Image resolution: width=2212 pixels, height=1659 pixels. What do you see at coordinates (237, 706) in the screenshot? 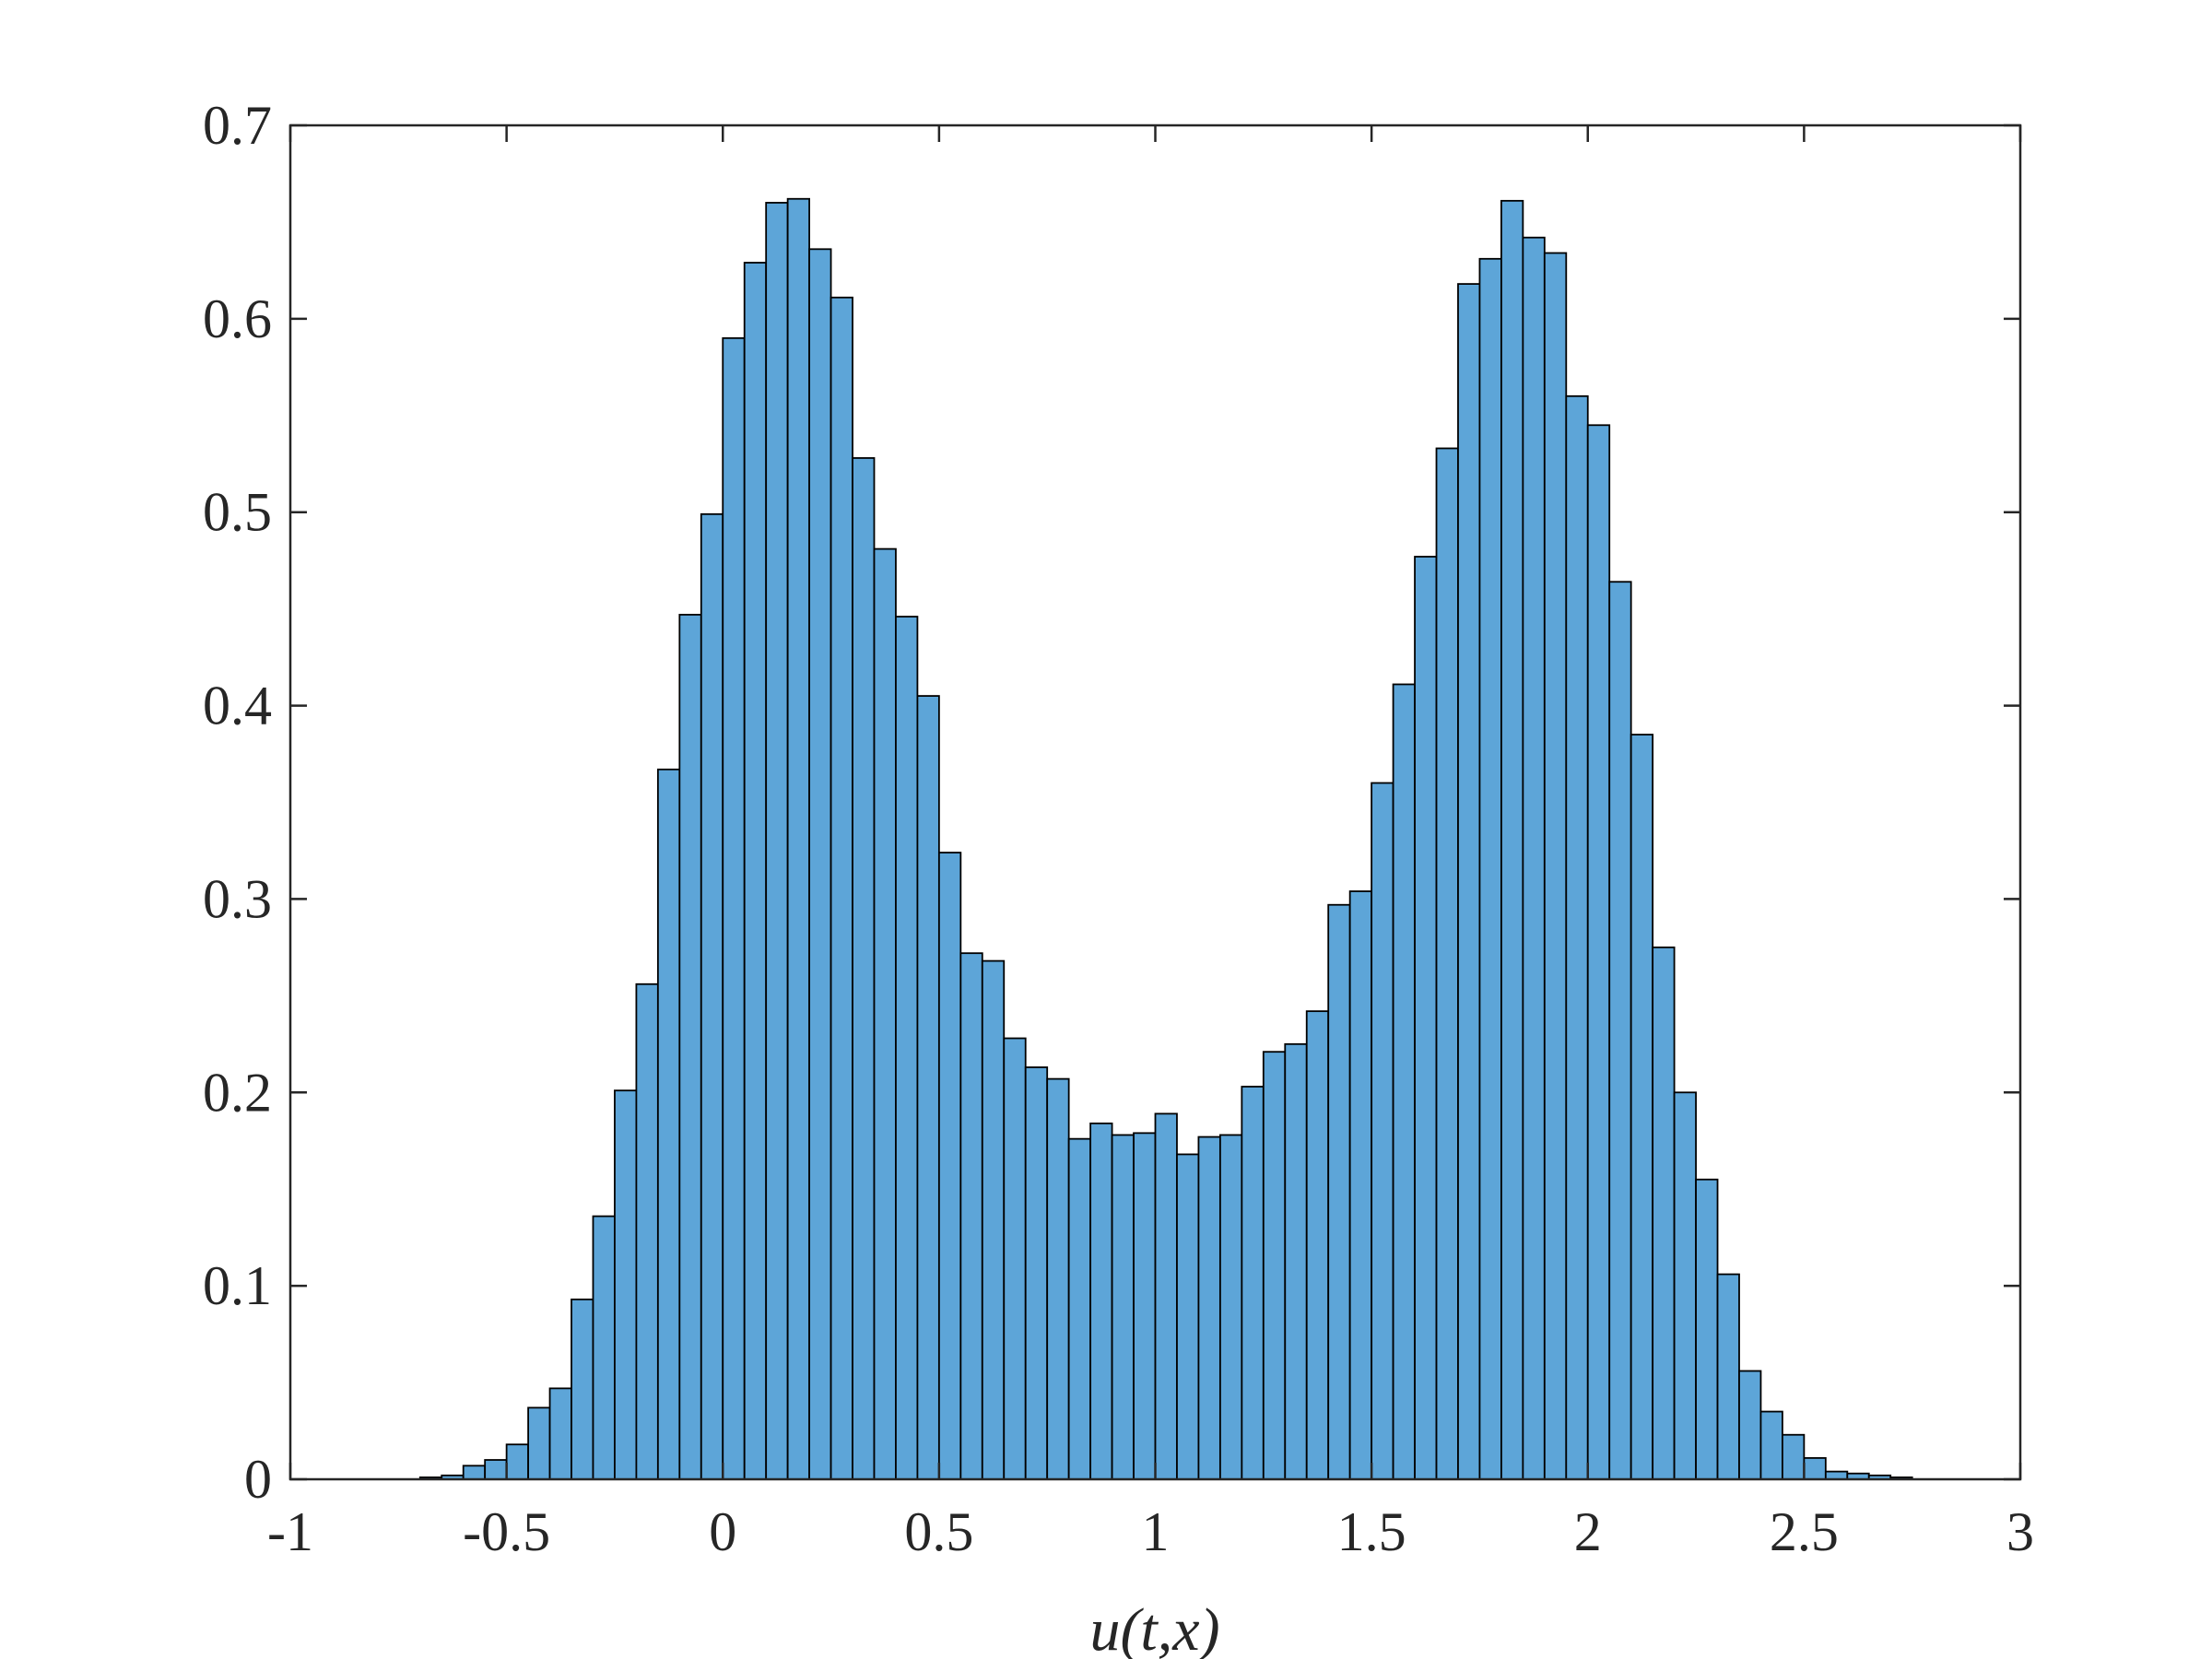
I see `y-tick-label: 0.4` at bounding box center [237, 706].